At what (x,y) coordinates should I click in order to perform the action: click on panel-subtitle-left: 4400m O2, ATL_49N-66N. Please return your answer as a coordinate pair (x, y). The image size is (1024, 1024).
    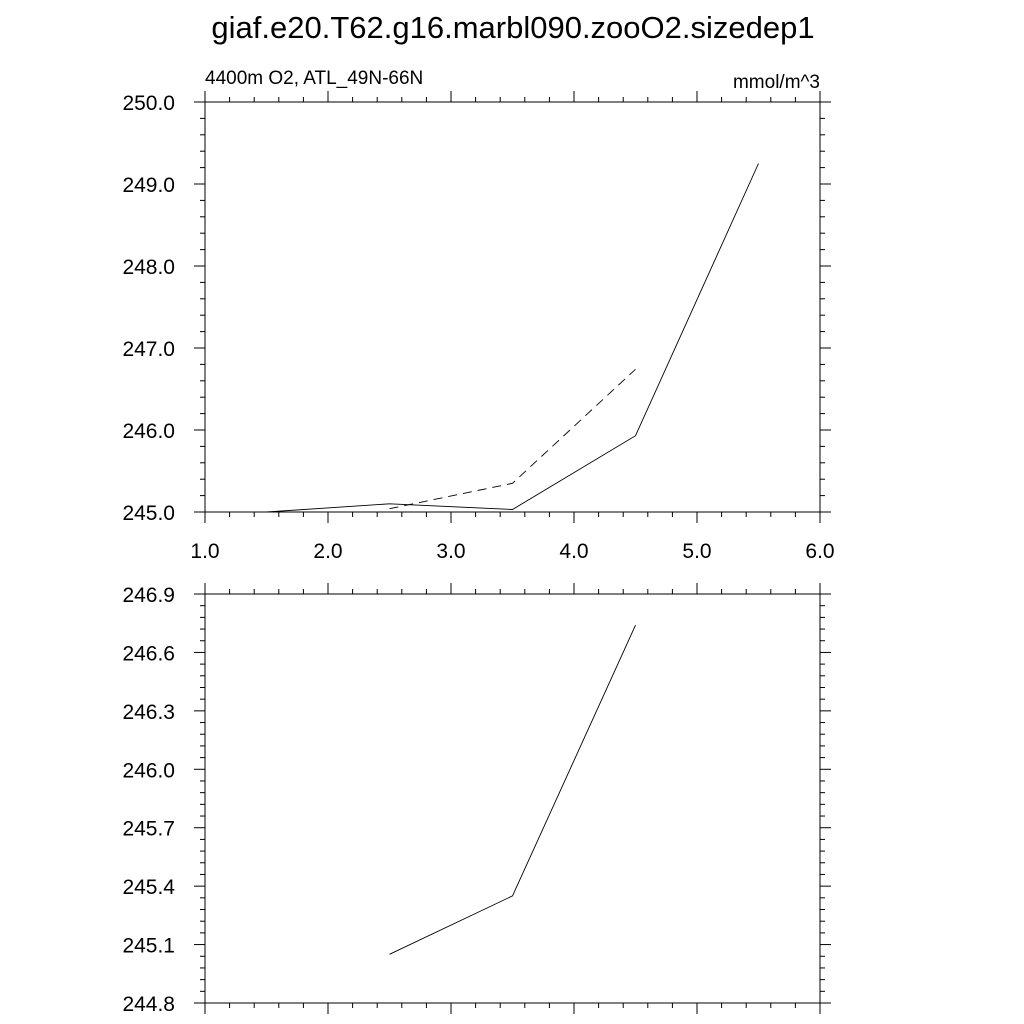
    Looking at the image, I should click on (314, 78).